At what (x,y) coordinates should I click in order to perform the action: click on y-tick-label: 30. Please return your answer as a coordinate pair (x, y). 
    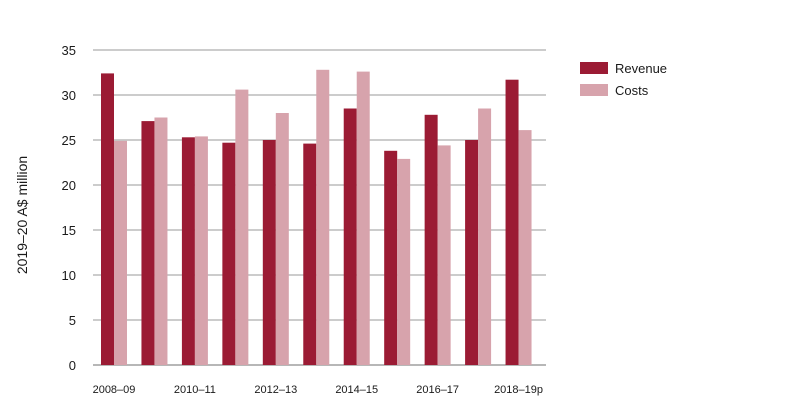
    Looking at the image, I should click on (69, 95).